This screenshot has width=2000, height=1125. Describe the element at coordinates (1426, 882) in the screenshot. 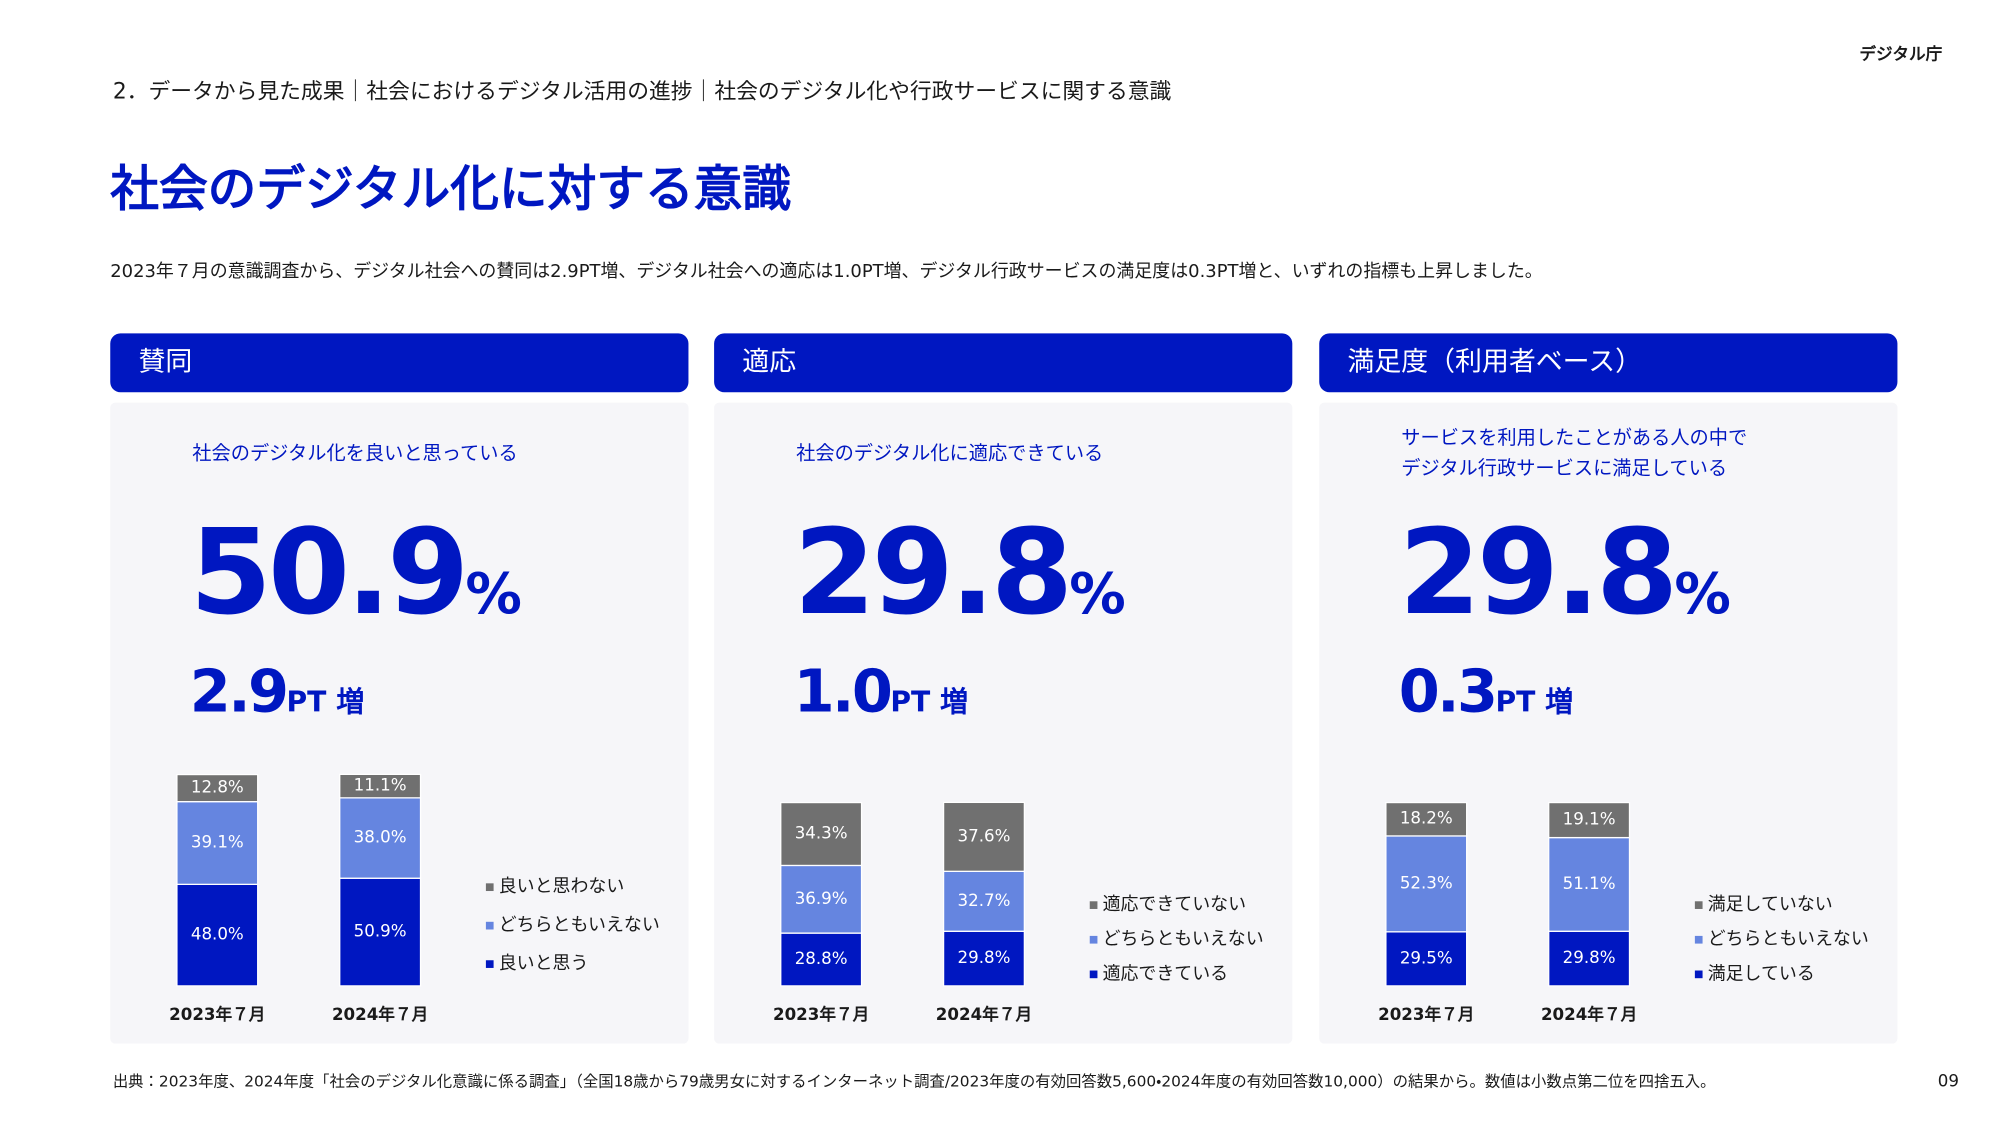

I see `value-label: 52.3%` at that location.